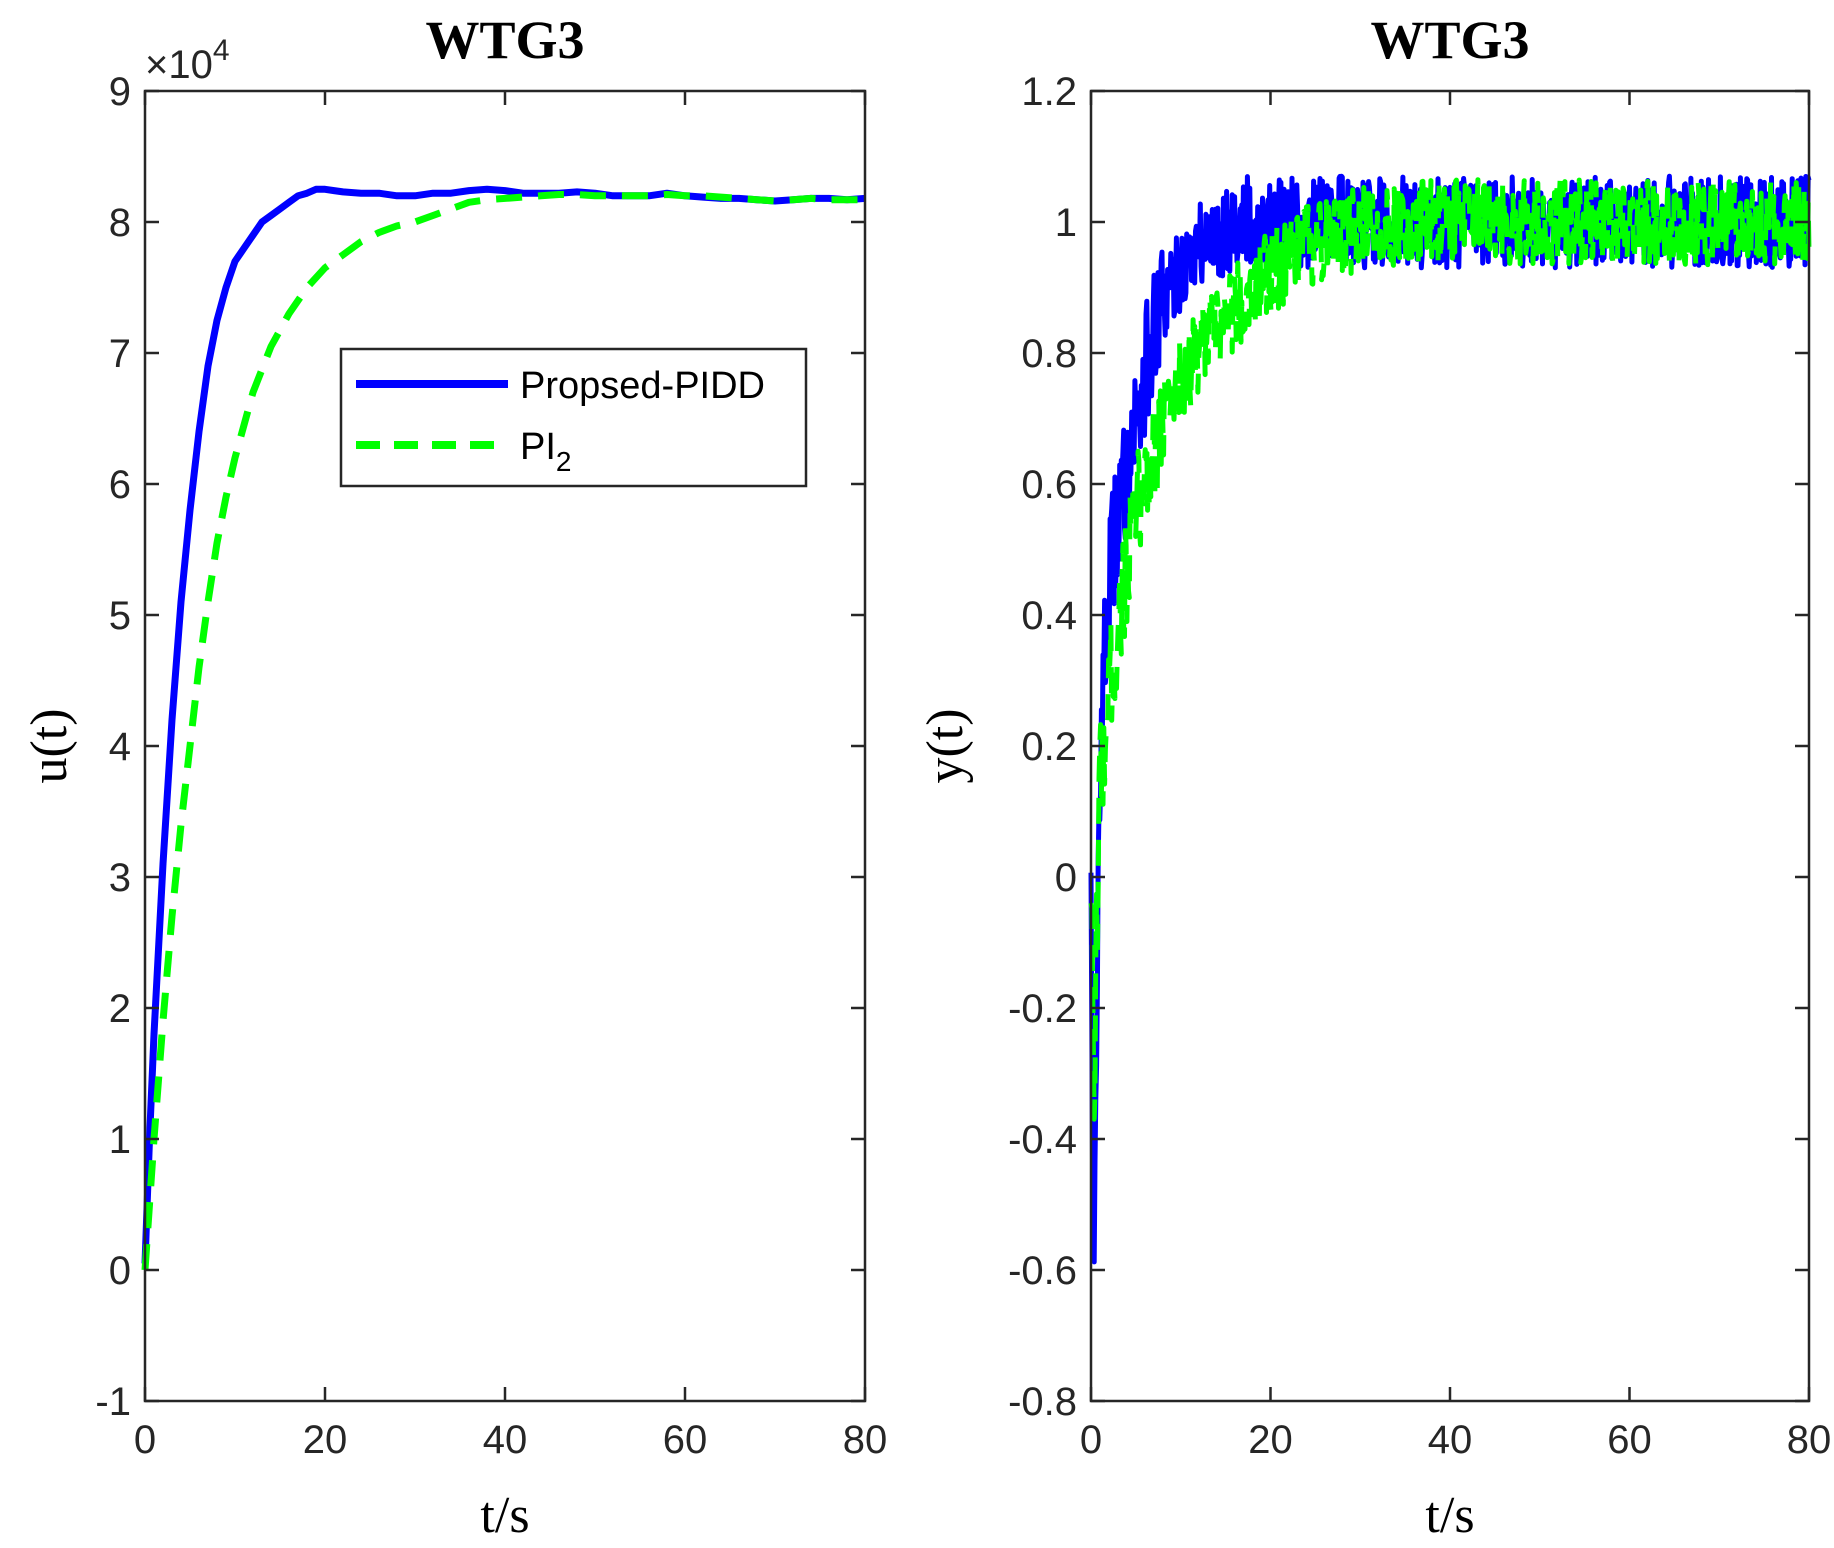 The image size is (1834, 1548). Describe the element at coordinates (538, 447) in the screenshot. I see `legend-label-pi-text: PI` at that location.